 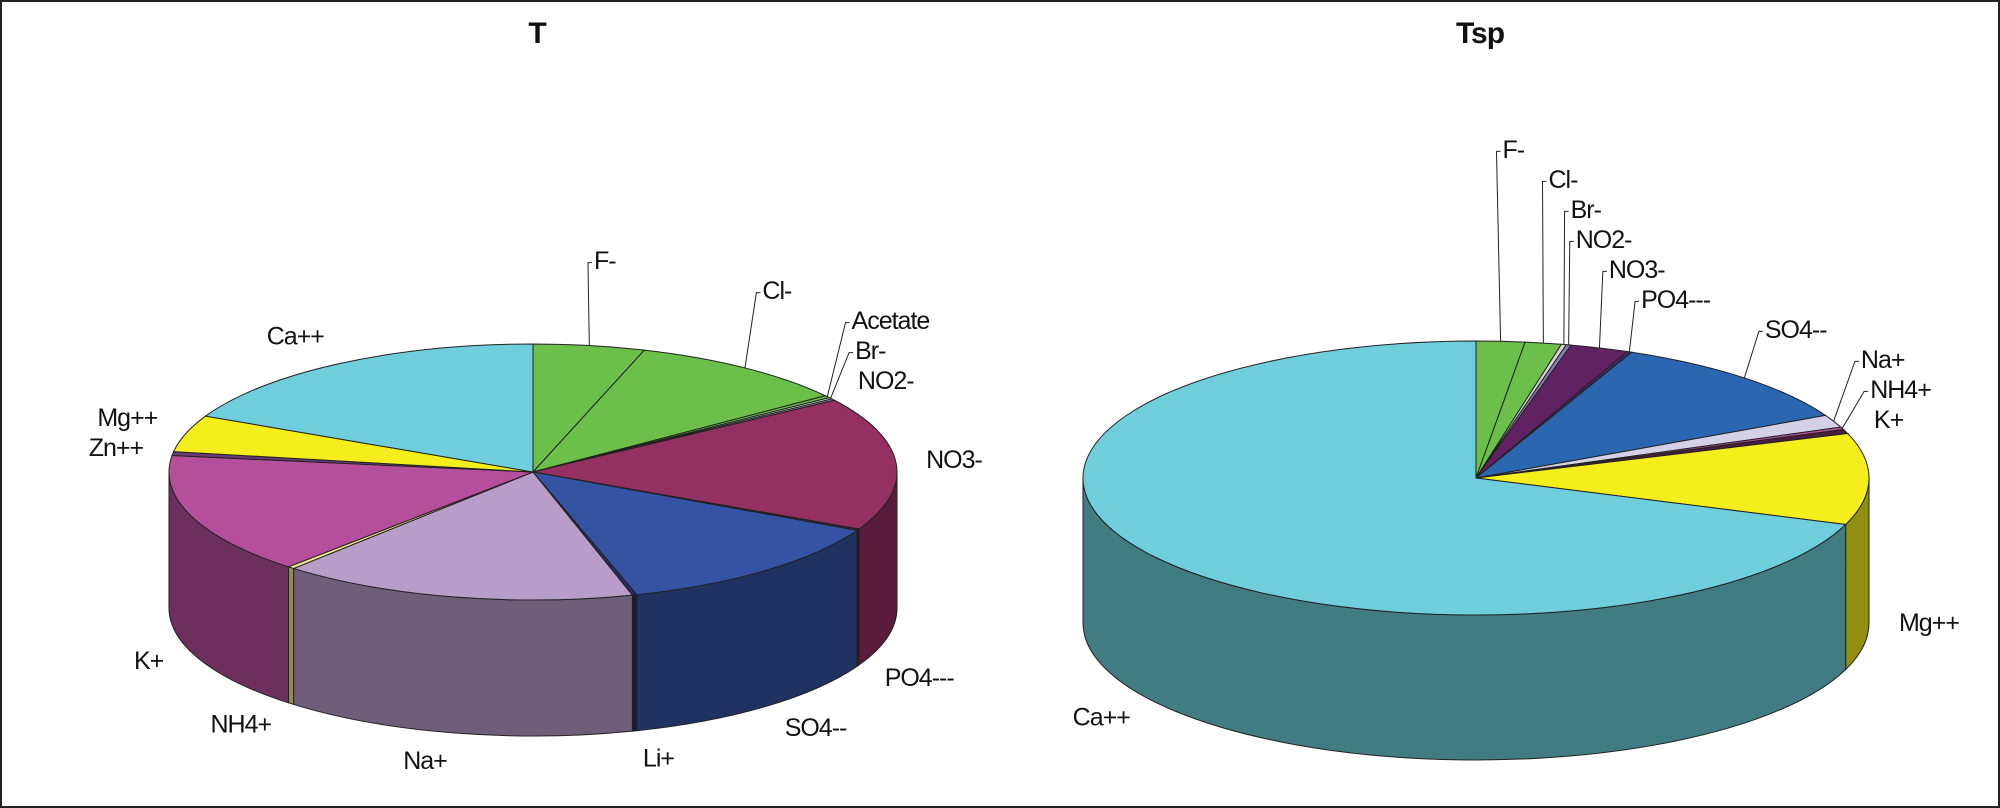 What do you see at coordinates (658, 758) in the screenshot?
I see `slice-label: Li+` at bounding box center [658, 758].